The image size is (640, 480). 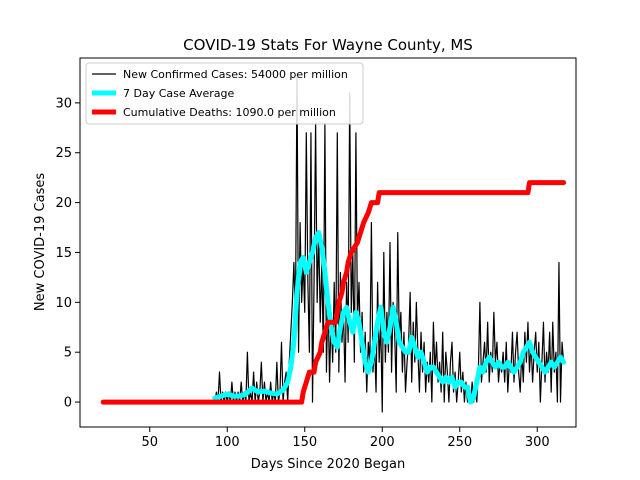 I want to click on y-tick-label-20: 20, so click(x=63, y=203).